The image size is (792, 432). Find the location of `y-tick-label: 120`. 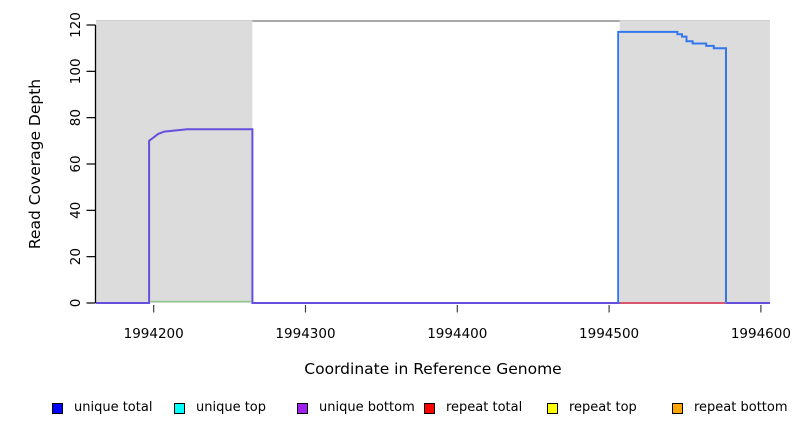

y-tick-label: 120 is located at coordinates (76, 25).